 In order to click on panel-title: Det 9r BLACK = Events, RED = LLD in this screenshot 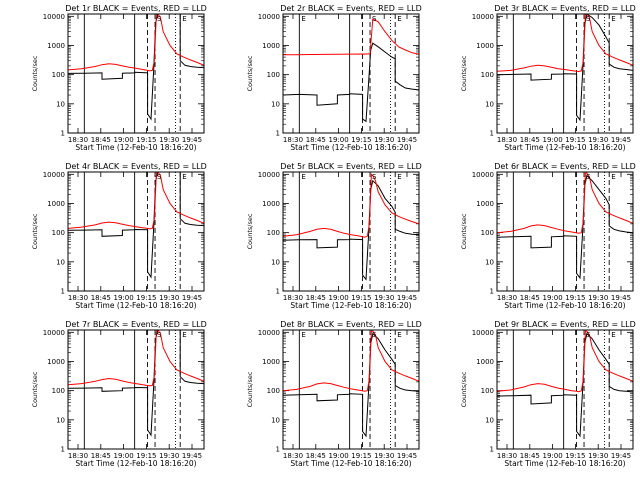, I will do `click(565, 324)`.